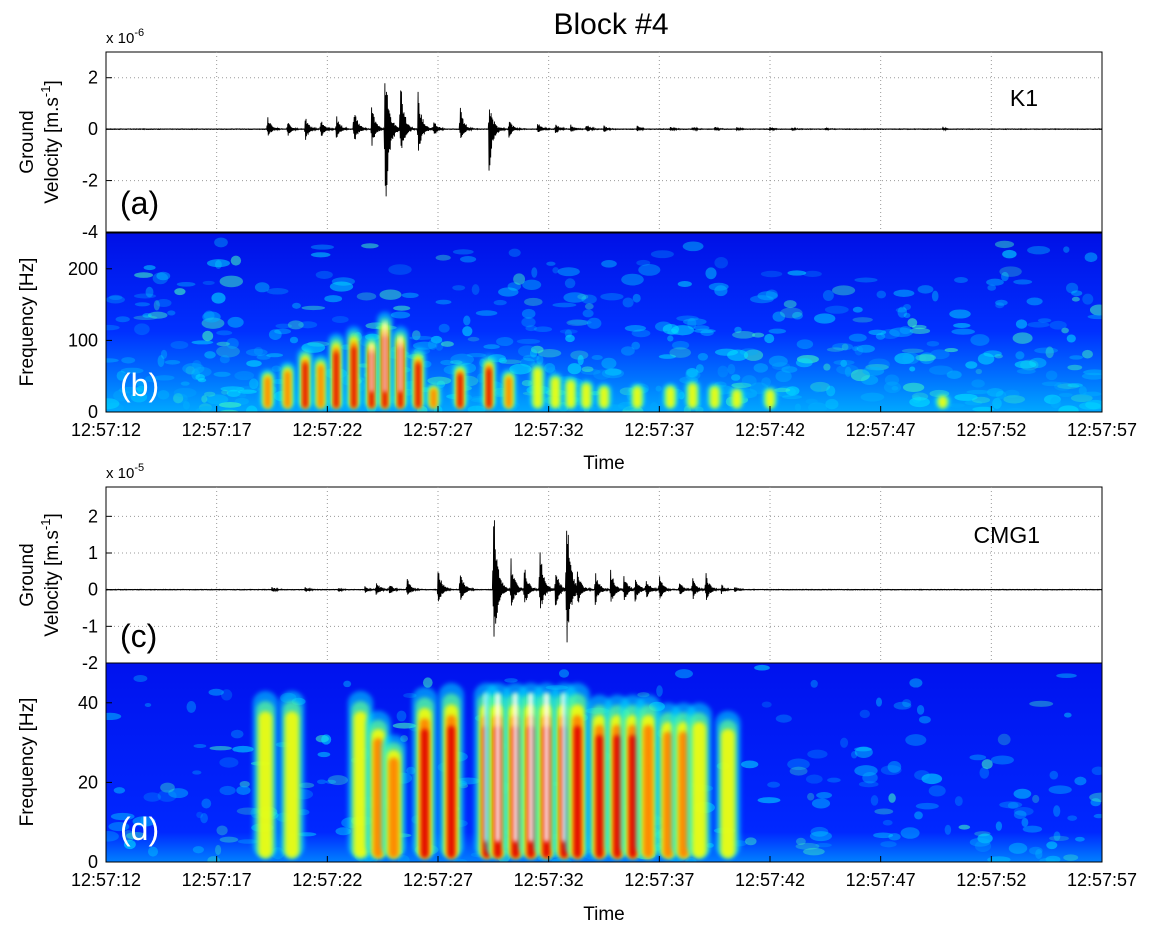  I want to click on ytick-label: -2, so click(90, 181).